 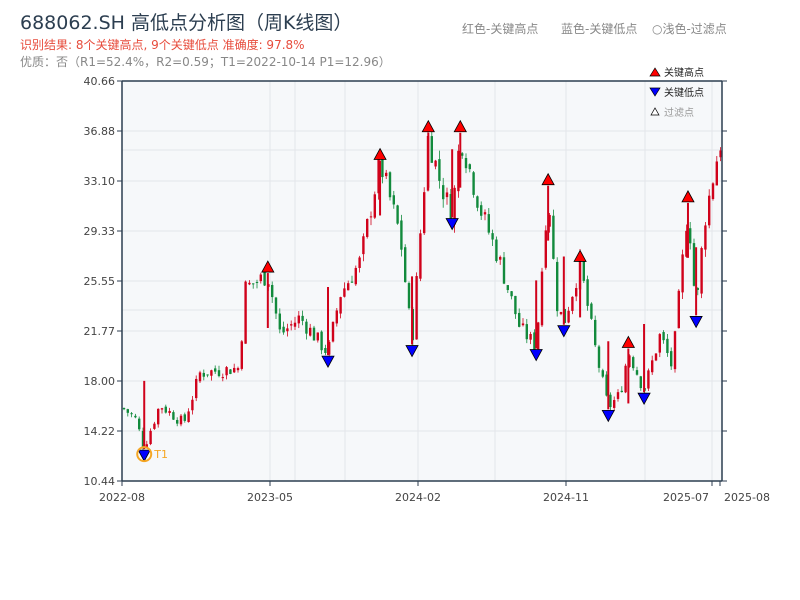 I want to click on y-tick-label: 36.88, so click(x=100, y=131).